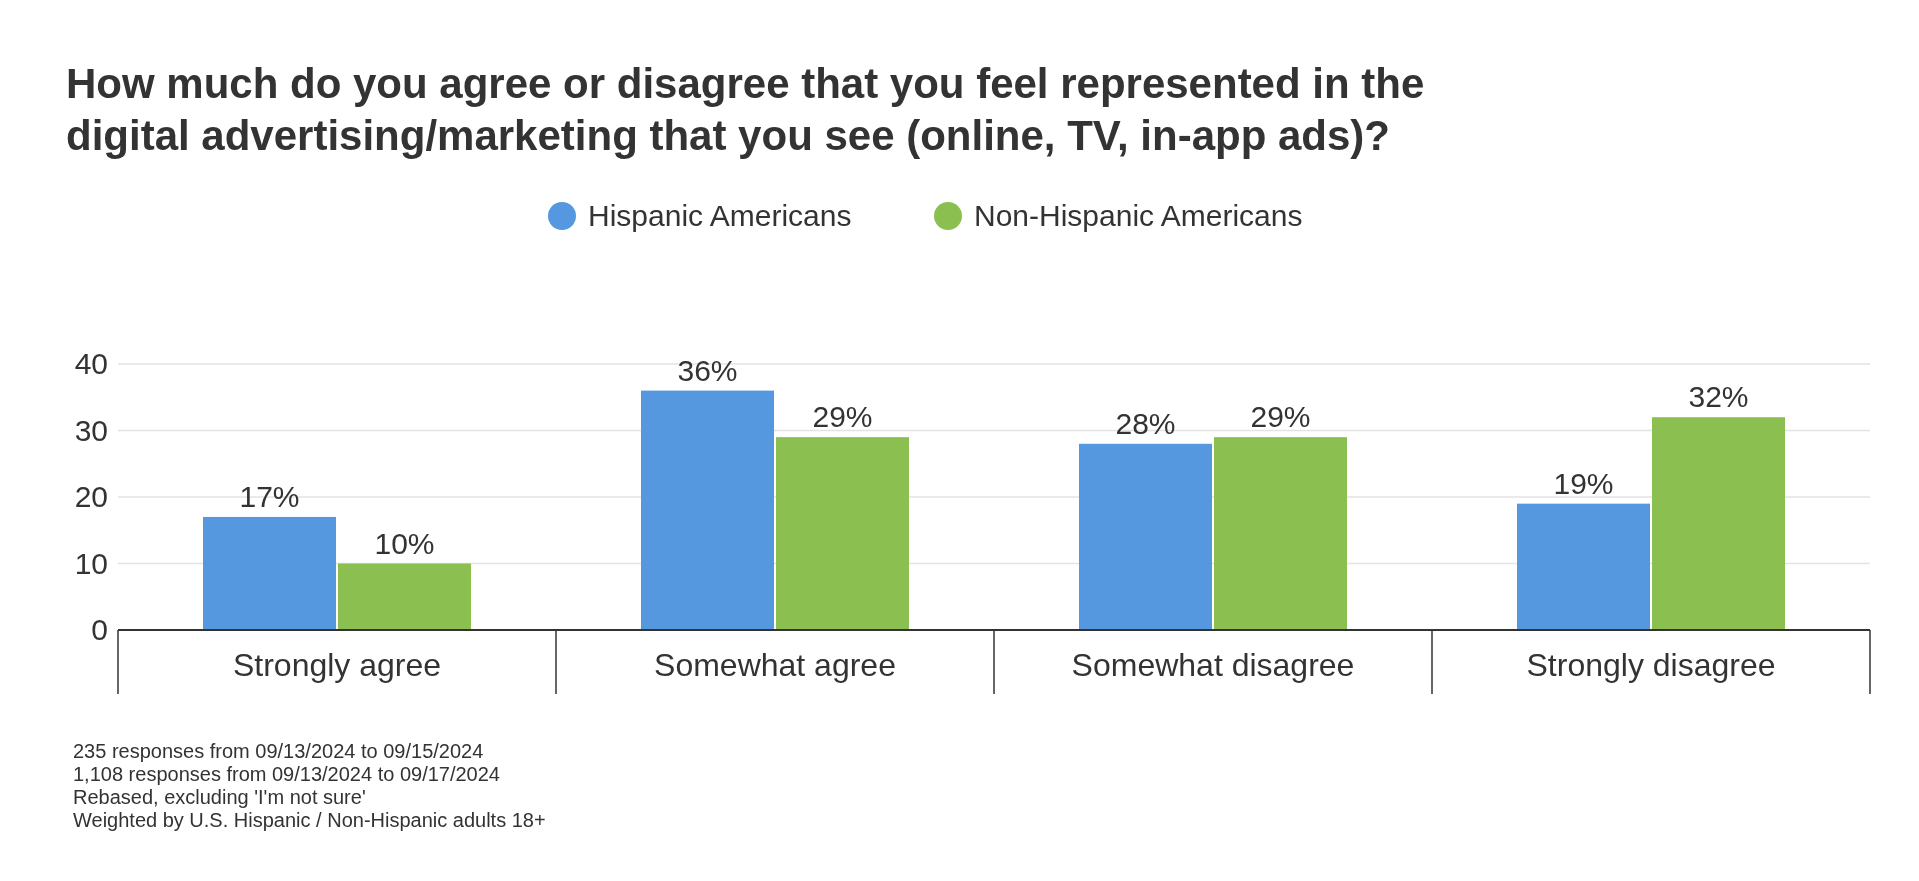 This screenshot has width=1919, height=881. Describe the element at coordinates (278, 751) in the screenshot. I see `text: 235 responses from 09/13/2024 to 09/15/2024` at that location.